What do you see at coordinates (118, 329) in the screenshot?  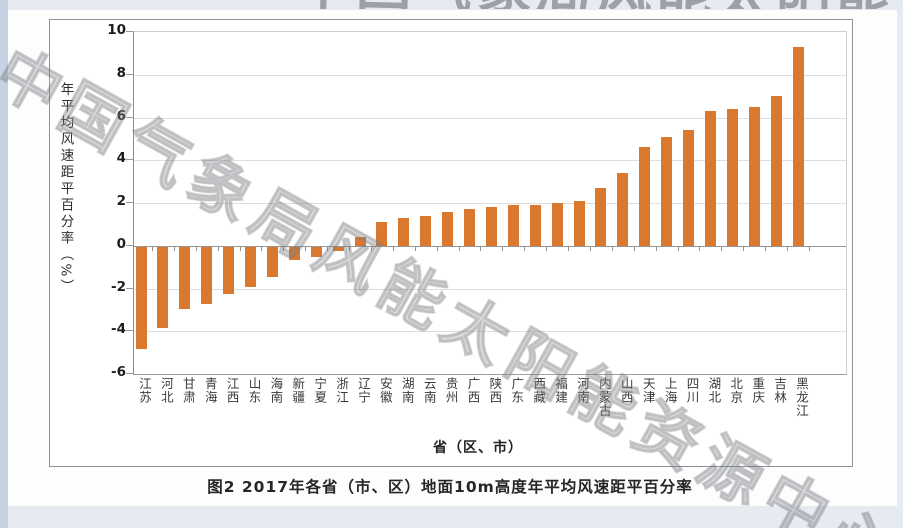 I see `y-tick-label: -4` at bounding box center [118, 329].